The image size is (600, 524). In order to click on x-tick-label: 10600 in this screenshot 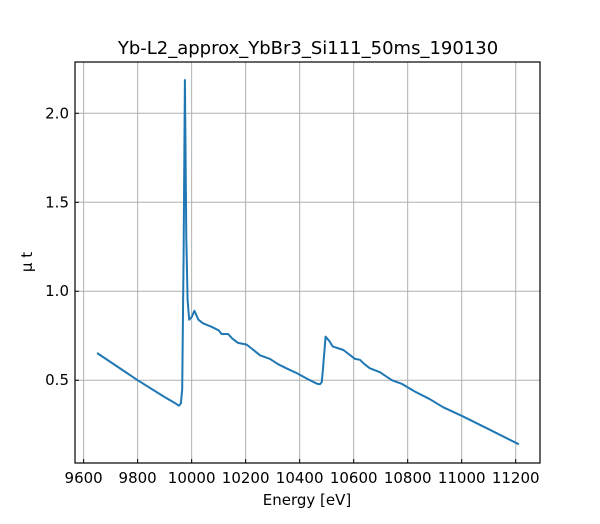, I will do `click(354, 478)`.